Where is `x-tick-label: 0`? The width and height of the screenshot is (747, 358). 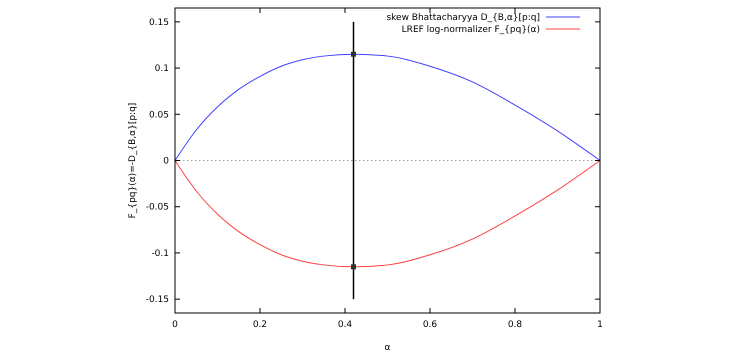 x-tick-label: 0 is located at coordinates (175, 325).